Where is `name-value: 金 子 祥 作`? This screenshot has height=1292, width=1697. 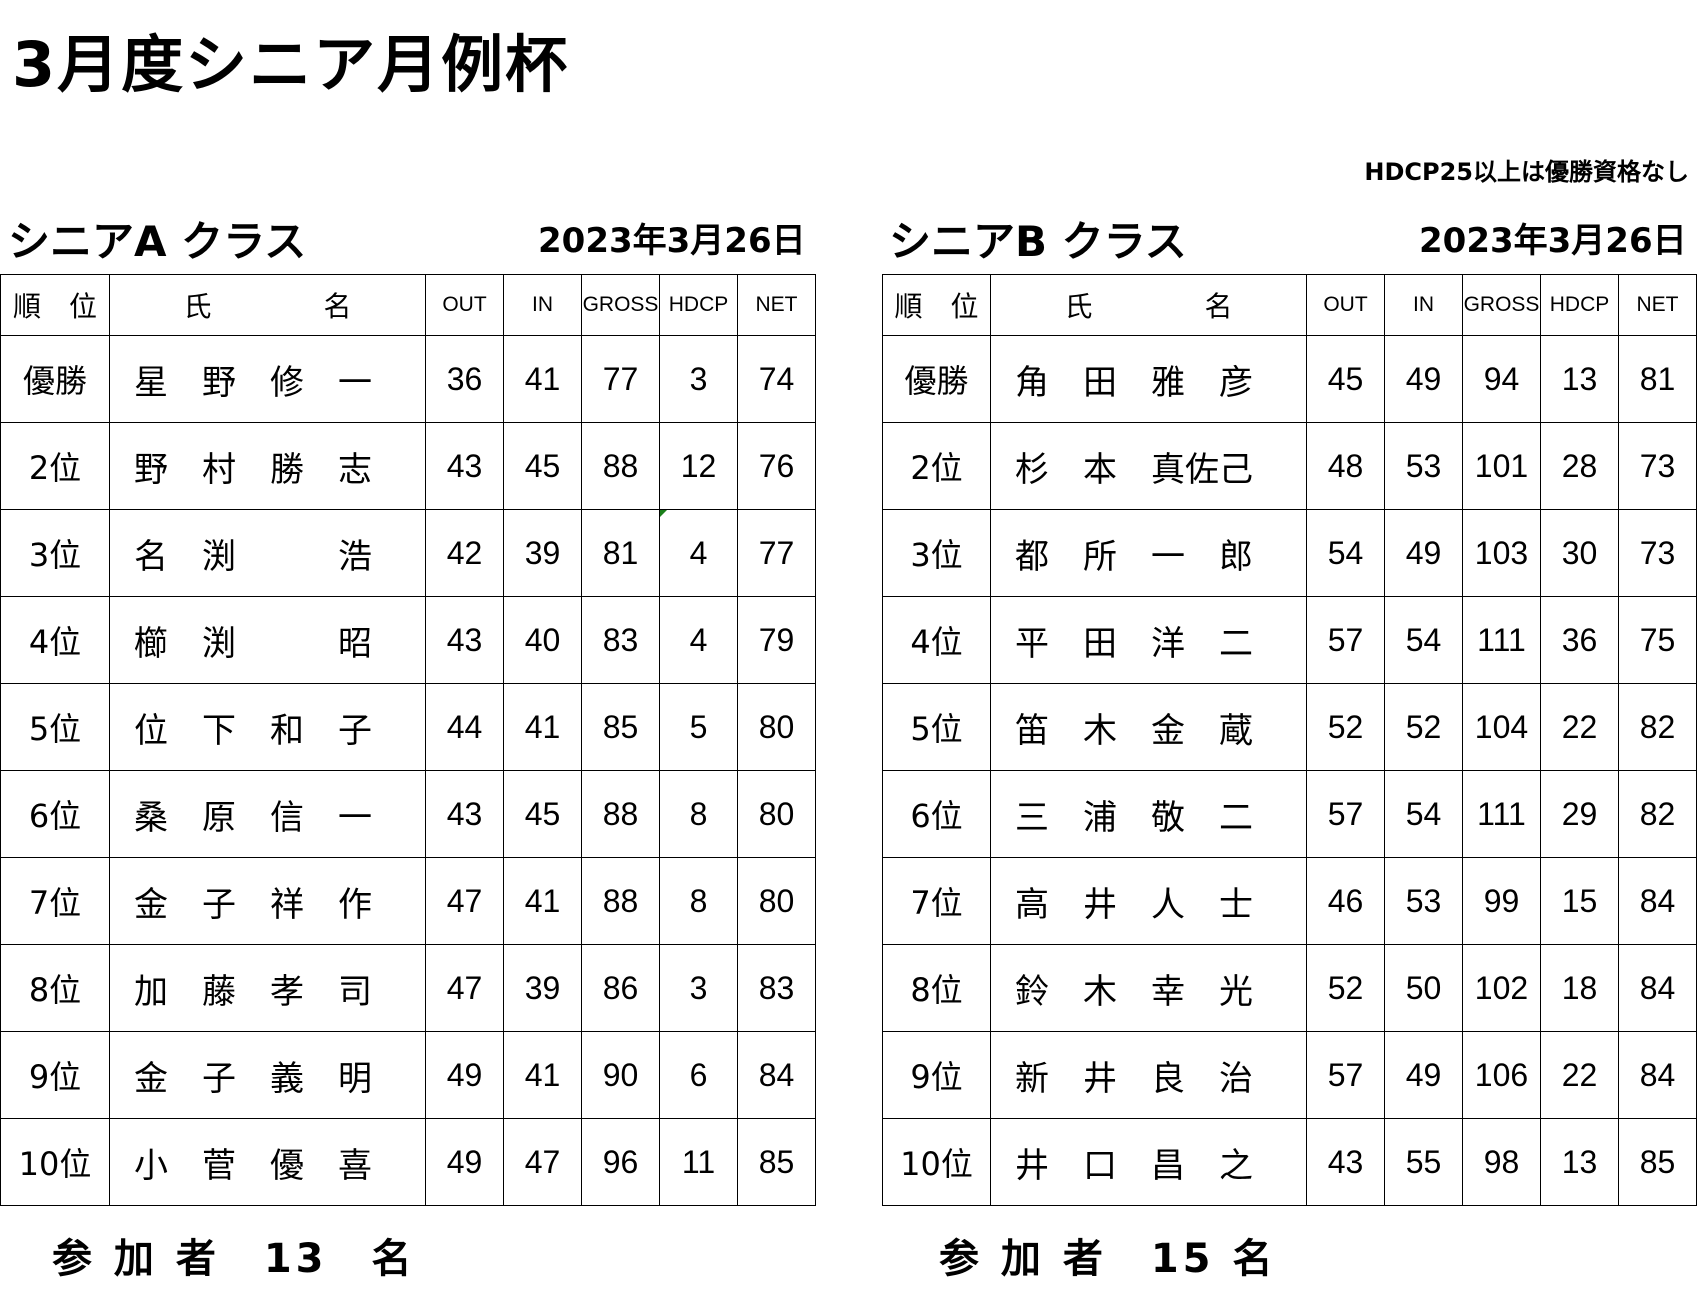
name-value: 金 子 祥 作 is located at coordinates (253, 904).